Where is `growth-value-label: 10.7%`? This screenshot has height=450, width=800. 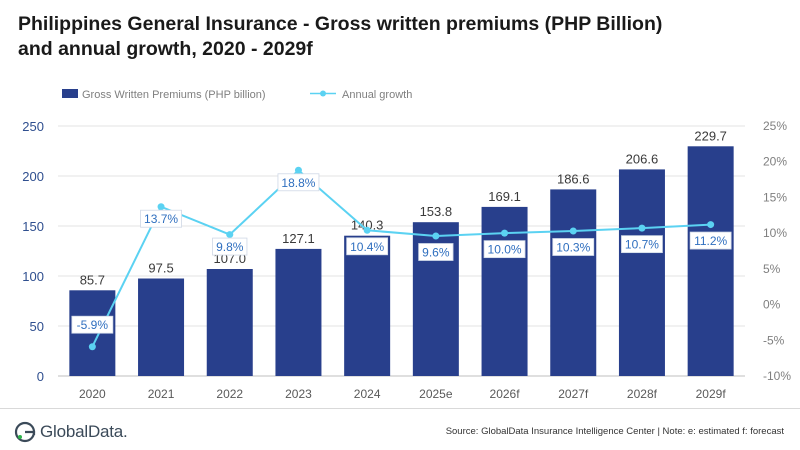
growth-value-label: 10.7% is located at coordinates (642, 245).